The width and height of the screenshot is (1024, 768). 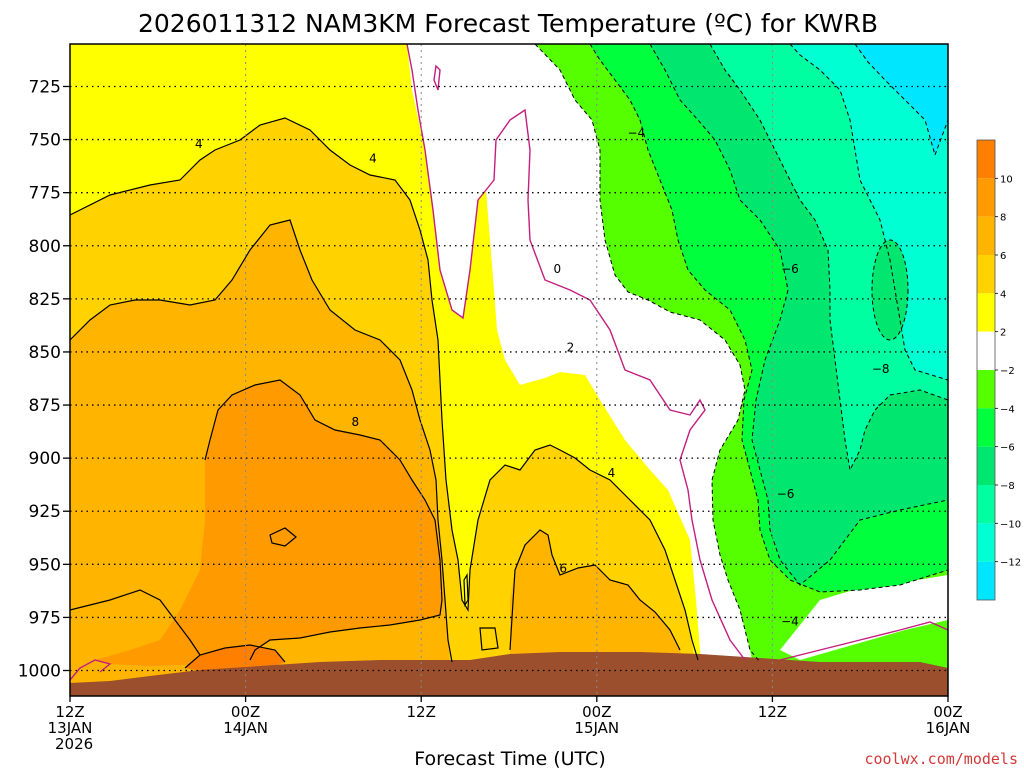 What do you see at coordinates (881, 369) in the screenshot?
I see `contour-label: −8` at bounding box center [881, 369].